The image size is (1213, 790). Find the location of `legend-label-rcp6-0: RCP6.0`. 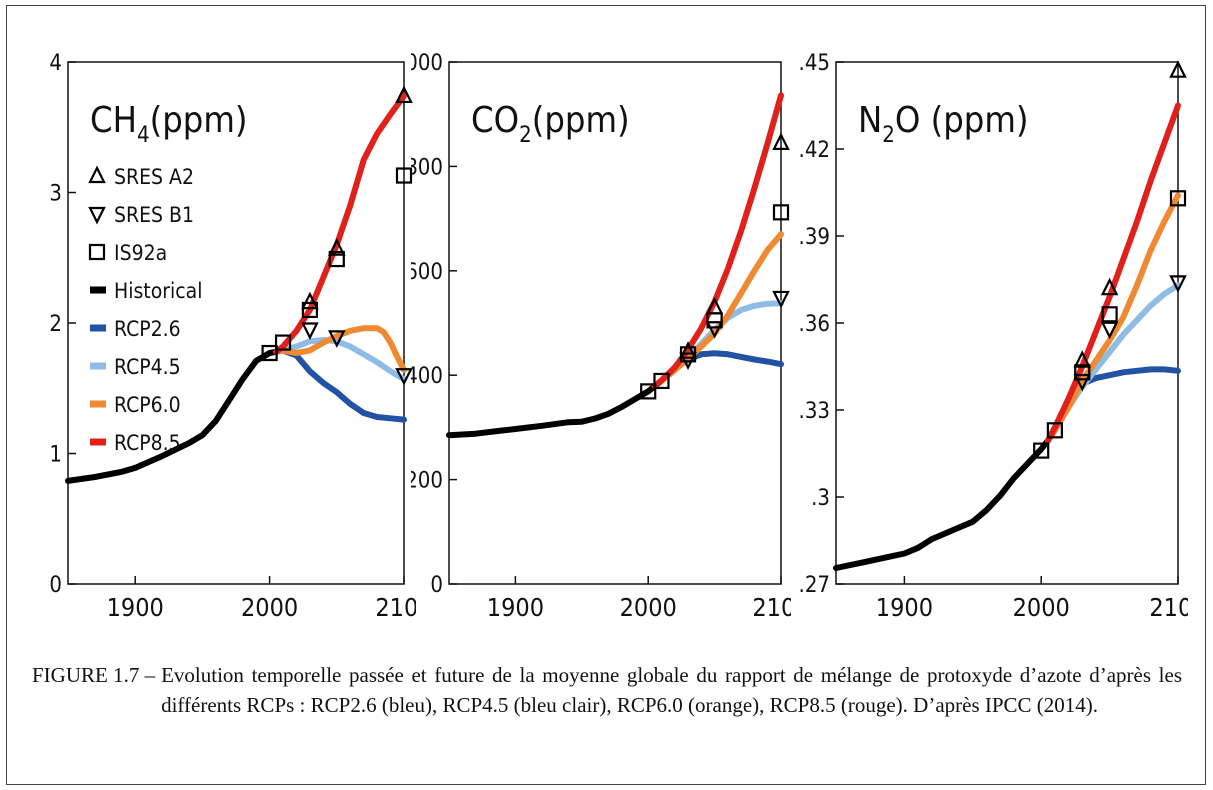

legend-label-rcp6-0: RCP6.0 is located at coordinates (147, 405).